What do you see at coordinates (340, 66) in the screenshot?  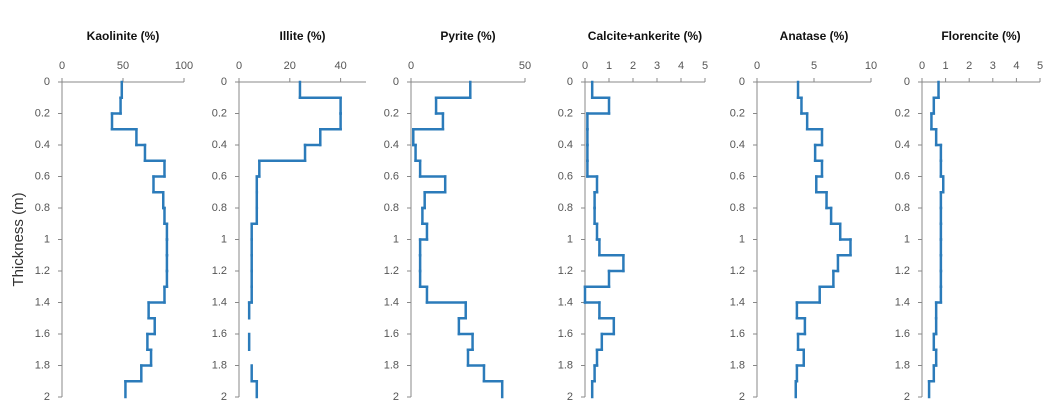 I see `x-tick-label: 40` at bounding box center [340, 66].